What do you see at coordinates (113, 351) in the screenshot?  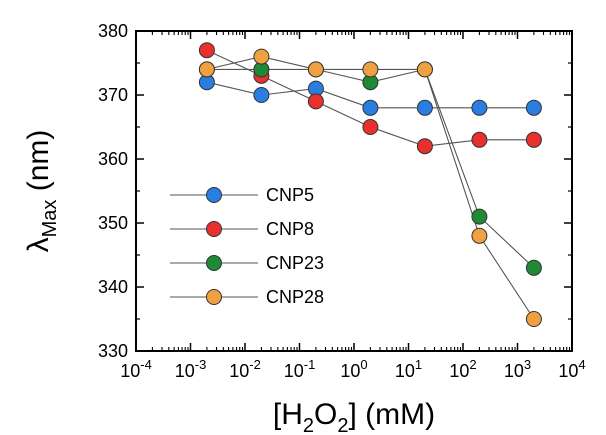 I see `y-tick-label: 330` at bounding box center [113, 351].